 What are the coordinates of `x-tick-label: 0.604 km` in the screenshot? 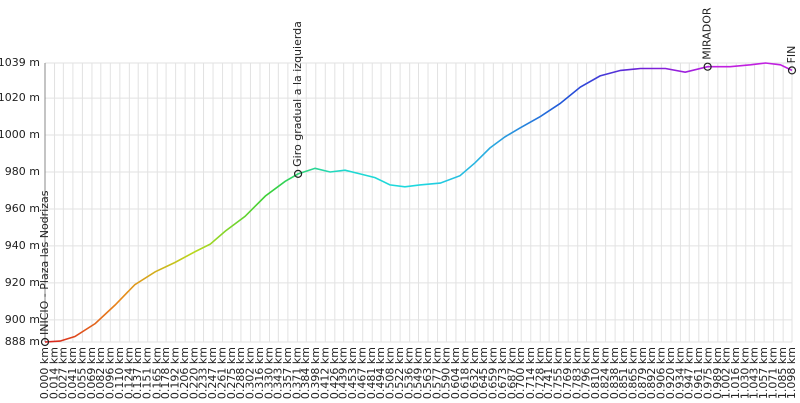 It's located at (455, 373).